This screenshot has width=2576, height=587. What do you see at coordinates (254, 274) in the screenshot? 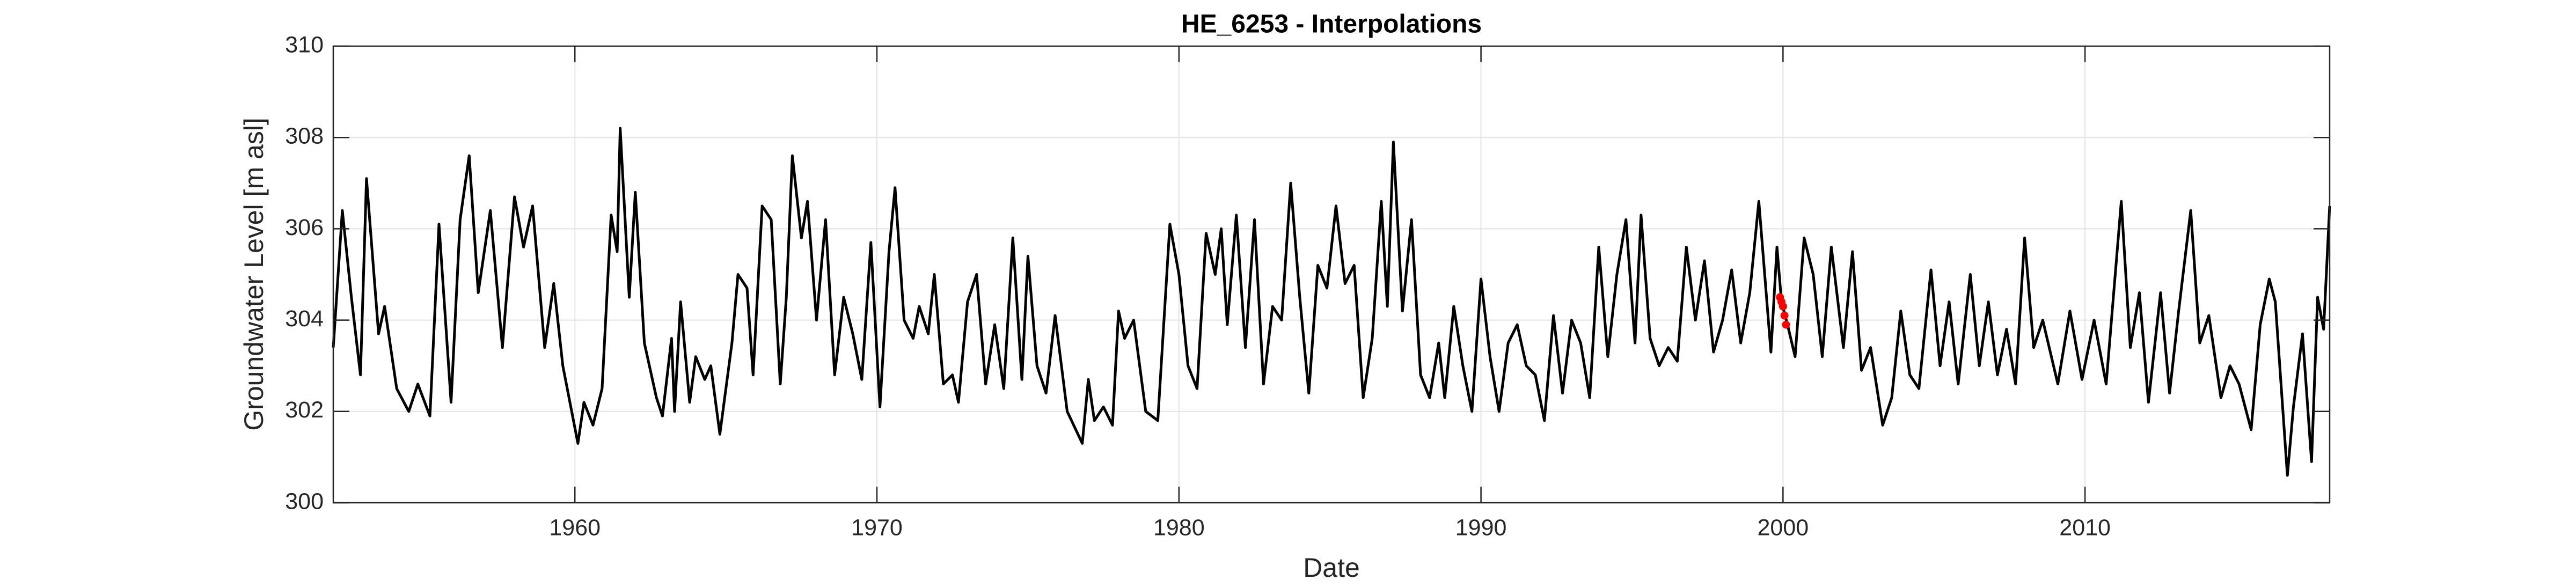
I see `y-axis-label: Groundwater Level [m asl]` at bounding box center [254, 274].